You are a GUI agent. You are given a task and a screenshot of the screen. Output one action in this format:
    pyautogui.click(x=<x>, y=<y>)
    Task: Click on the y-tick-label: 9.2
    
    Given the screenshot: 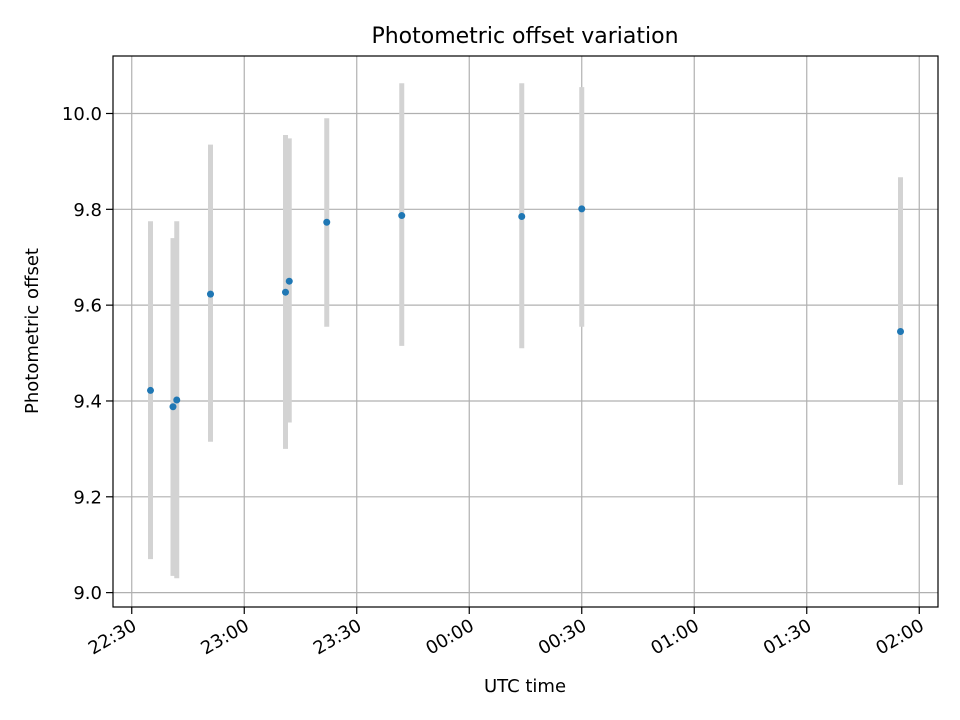 What is the action you would take?
    pyautogui.click(x=87, y=497)
    